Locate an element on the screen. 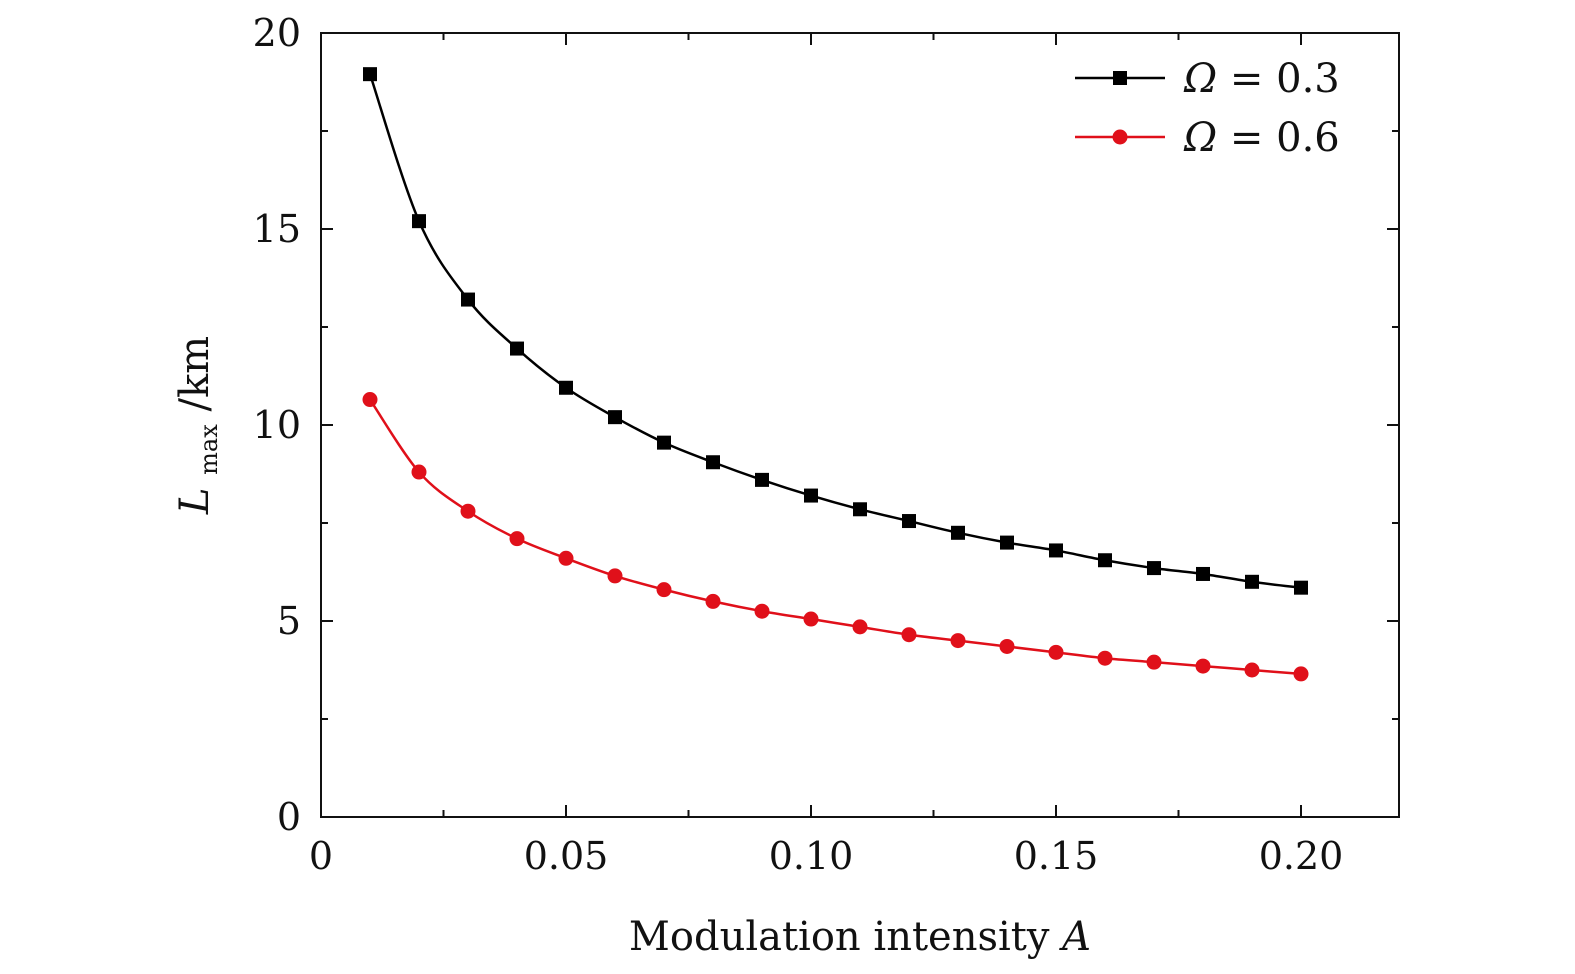  x-tick-label: 0 is located at coordinates (321, 856).